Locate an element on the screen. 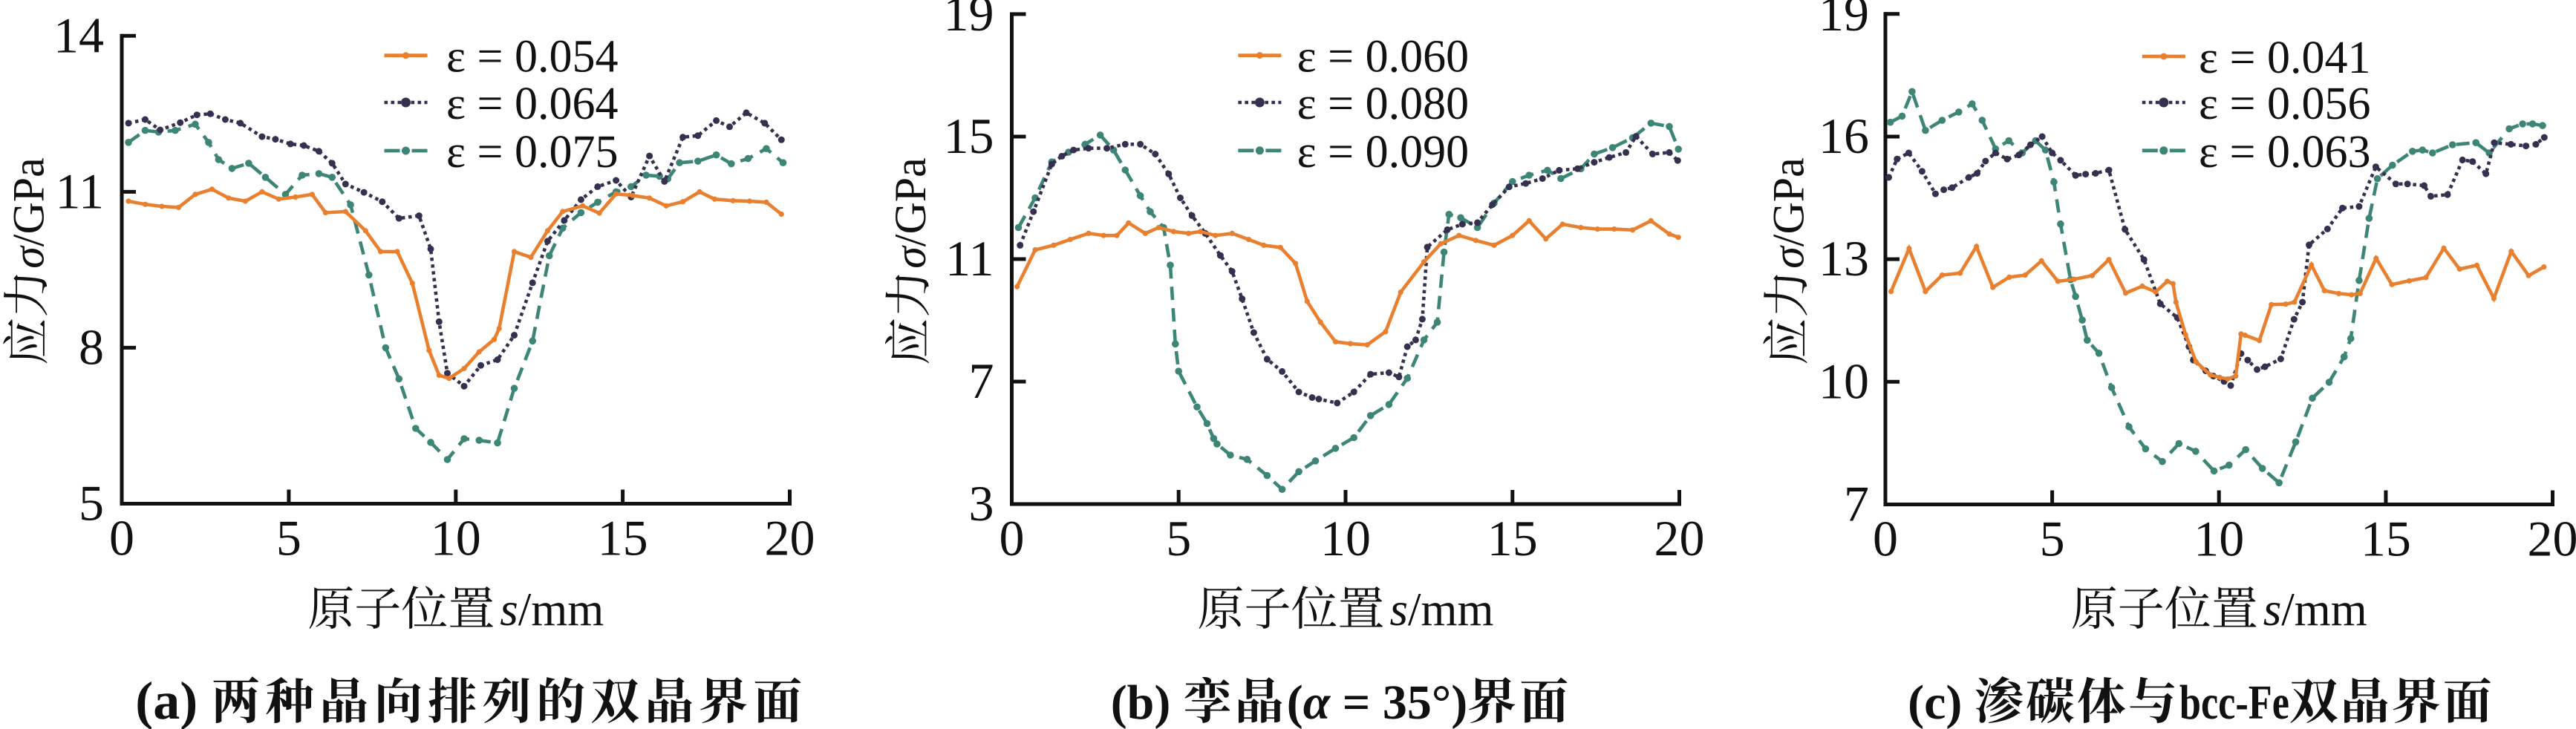  svg-text: 13 is located at coordinates (1844, 258).